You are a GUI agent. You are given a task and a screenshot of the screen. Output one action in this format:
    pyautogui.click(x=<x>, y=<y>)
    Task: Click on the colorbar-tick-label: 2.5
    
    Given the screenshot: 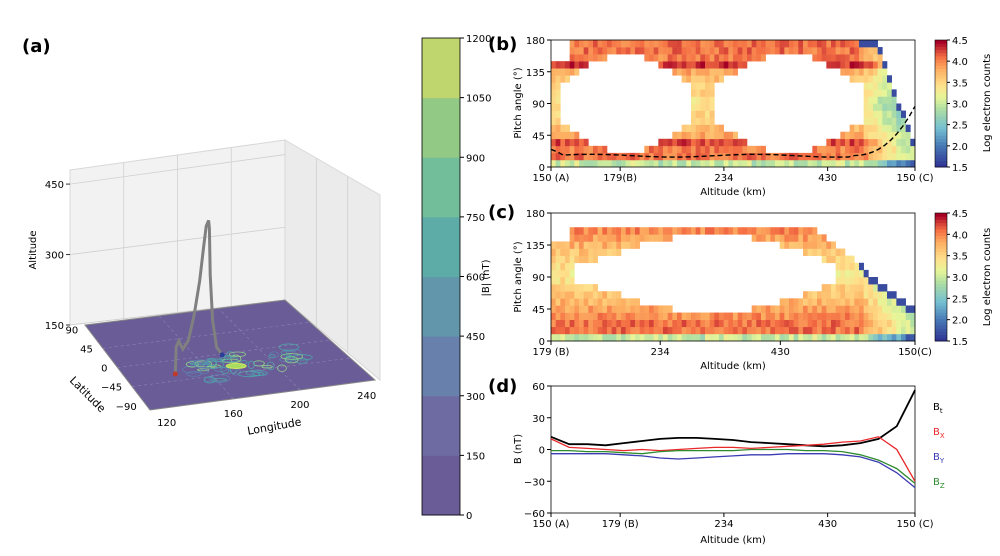 What is the action you would take?
    pyautogui.click(x=960, y=126)
    